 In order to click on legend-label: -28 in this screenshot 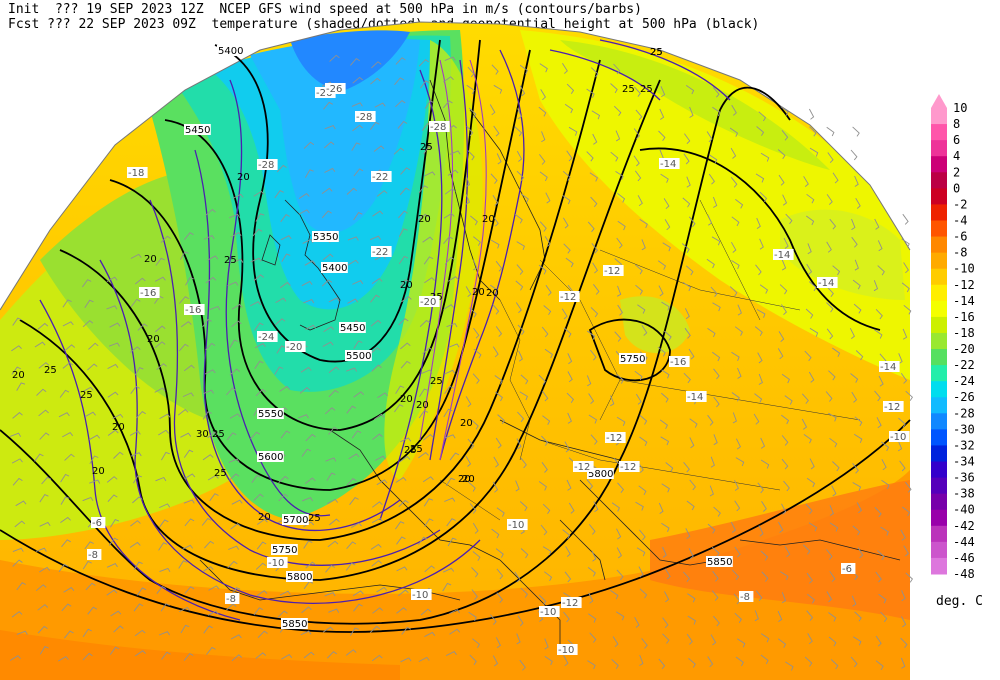, I will do `click(964, 413)`.